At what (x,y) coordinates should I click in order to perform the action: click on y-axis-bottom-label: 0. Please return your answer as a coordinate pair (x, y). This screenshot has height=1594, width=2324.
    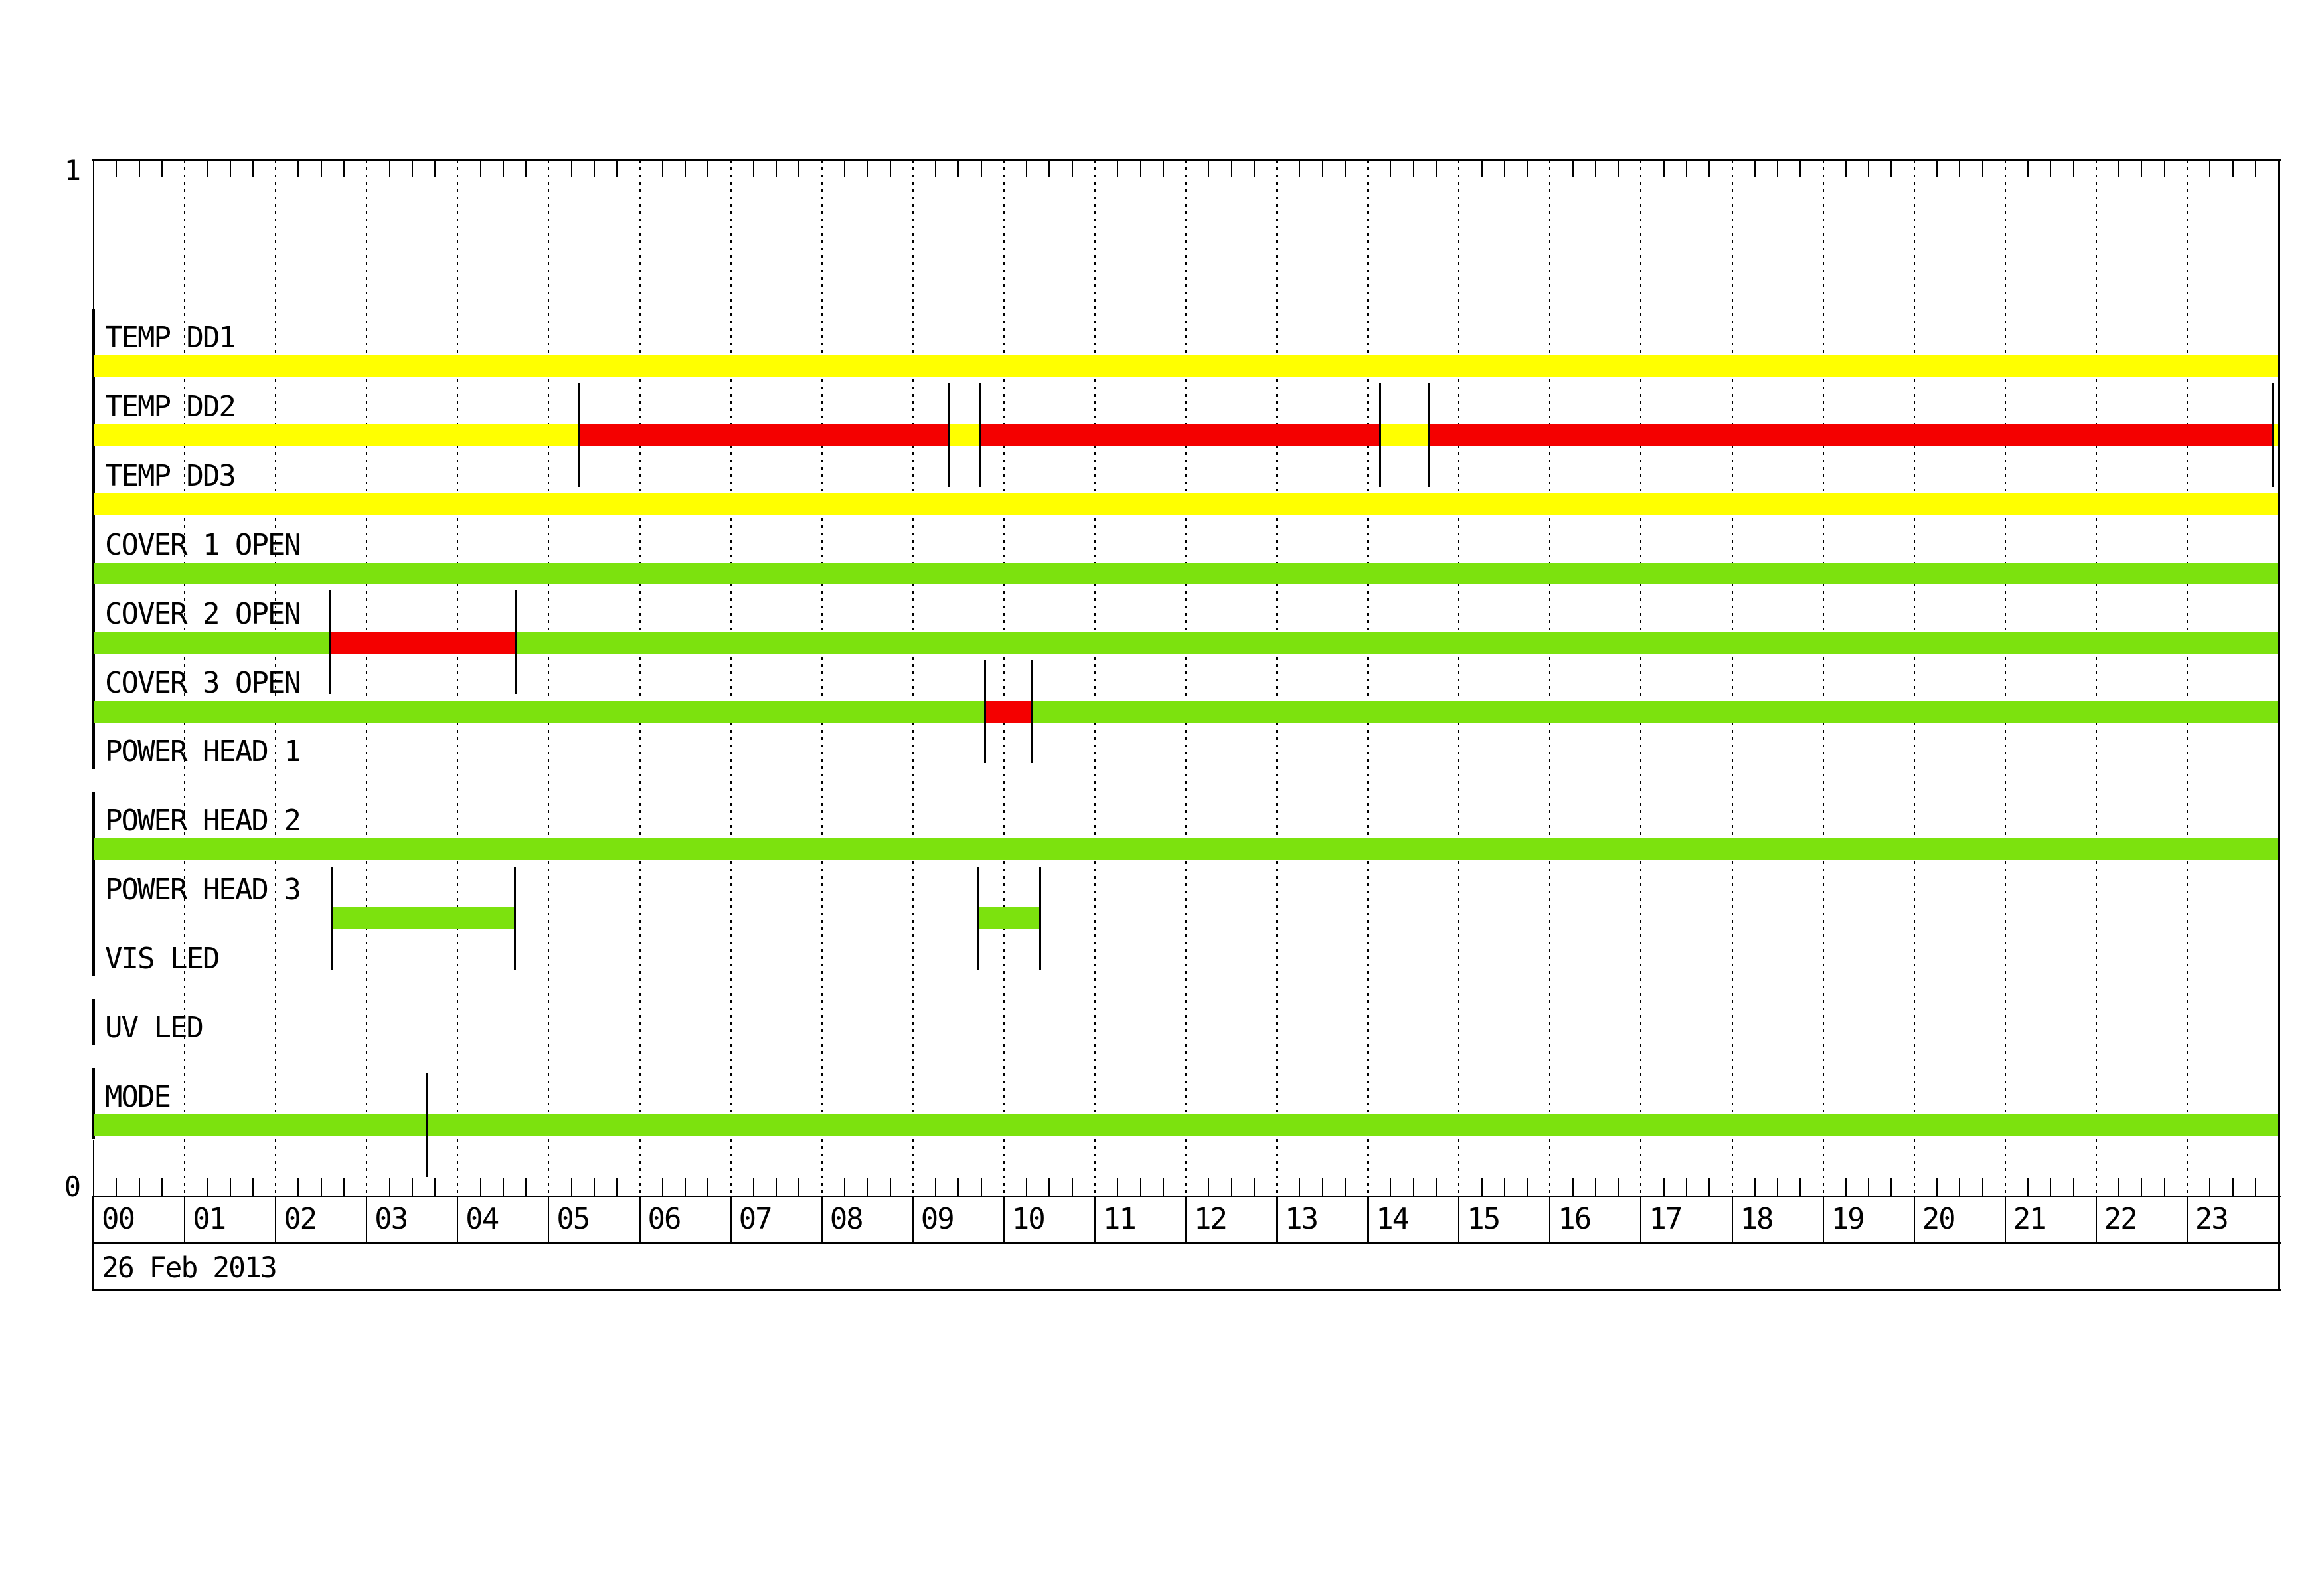
    Looking at the image, I should click on (72, 1186).